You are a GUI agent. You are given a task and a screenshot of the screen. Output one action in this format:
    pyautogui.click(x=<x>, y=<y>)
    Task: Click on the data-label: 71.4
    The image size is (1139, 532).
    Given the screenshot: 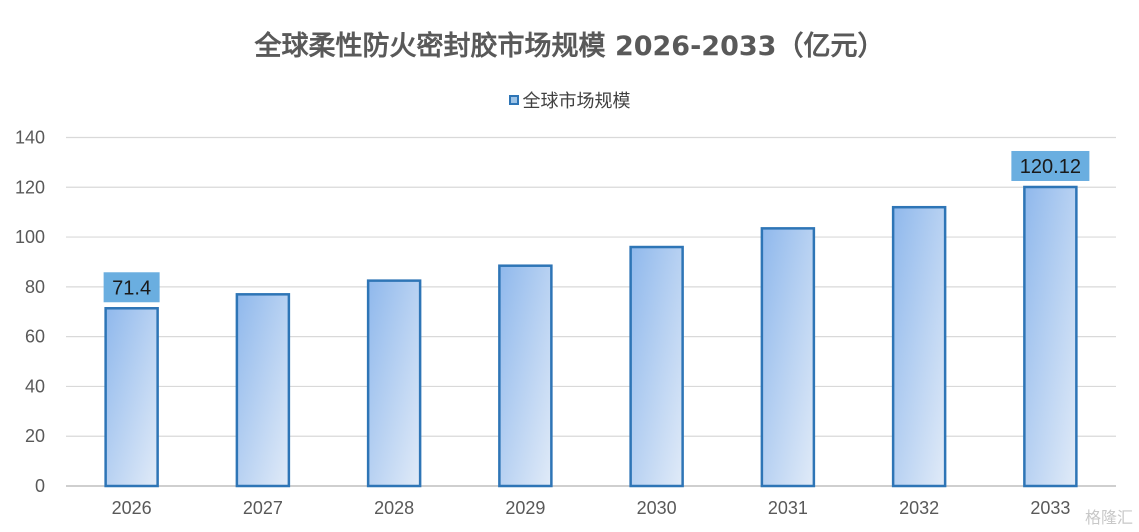 What is the action you would take?
    pyautogui.click(x=131, y=288)
    